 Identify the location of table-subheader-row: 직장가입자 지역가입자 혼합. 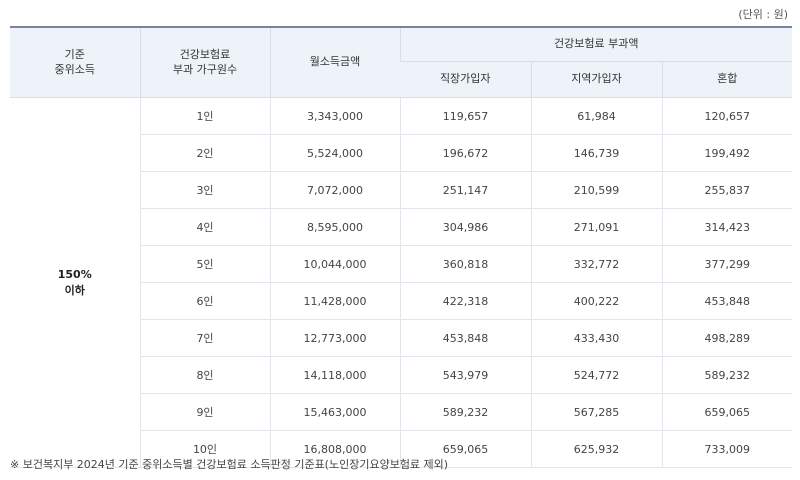
(401, 79).